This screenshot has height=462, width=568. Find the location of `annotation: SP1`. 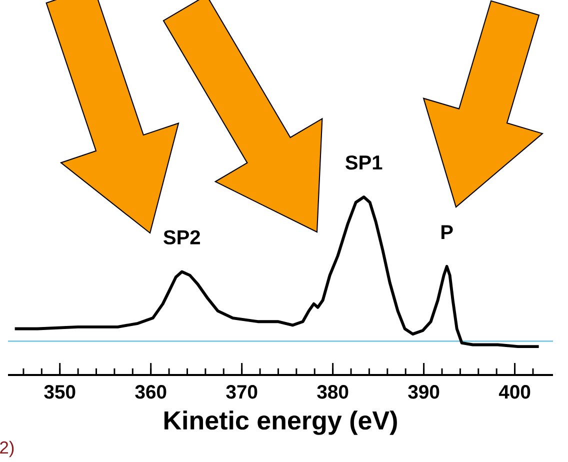

annotation: SP1 is located at coordinates (364, 162).